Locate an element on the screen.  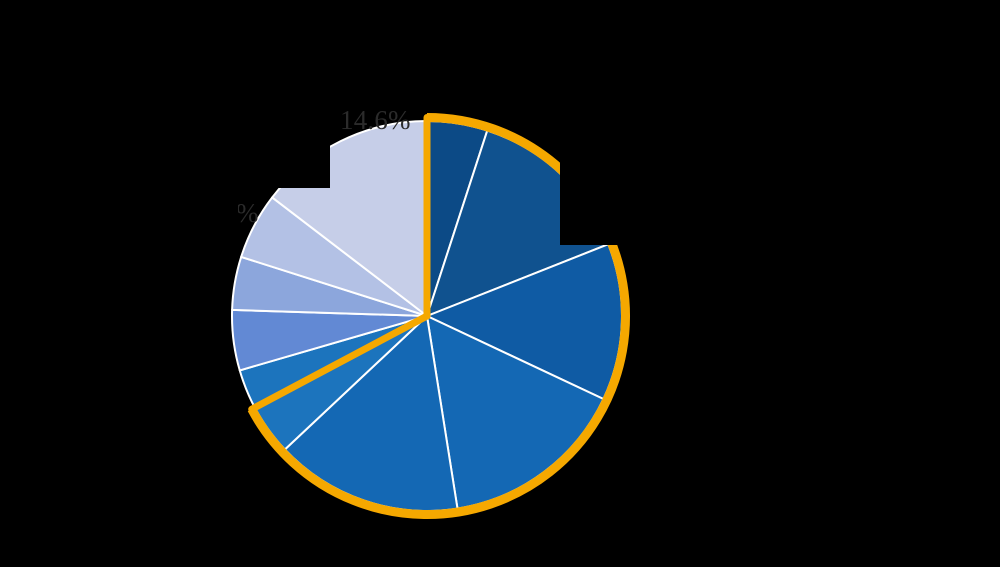
overlay-mask-label-left is located at coordinates (219, 201).